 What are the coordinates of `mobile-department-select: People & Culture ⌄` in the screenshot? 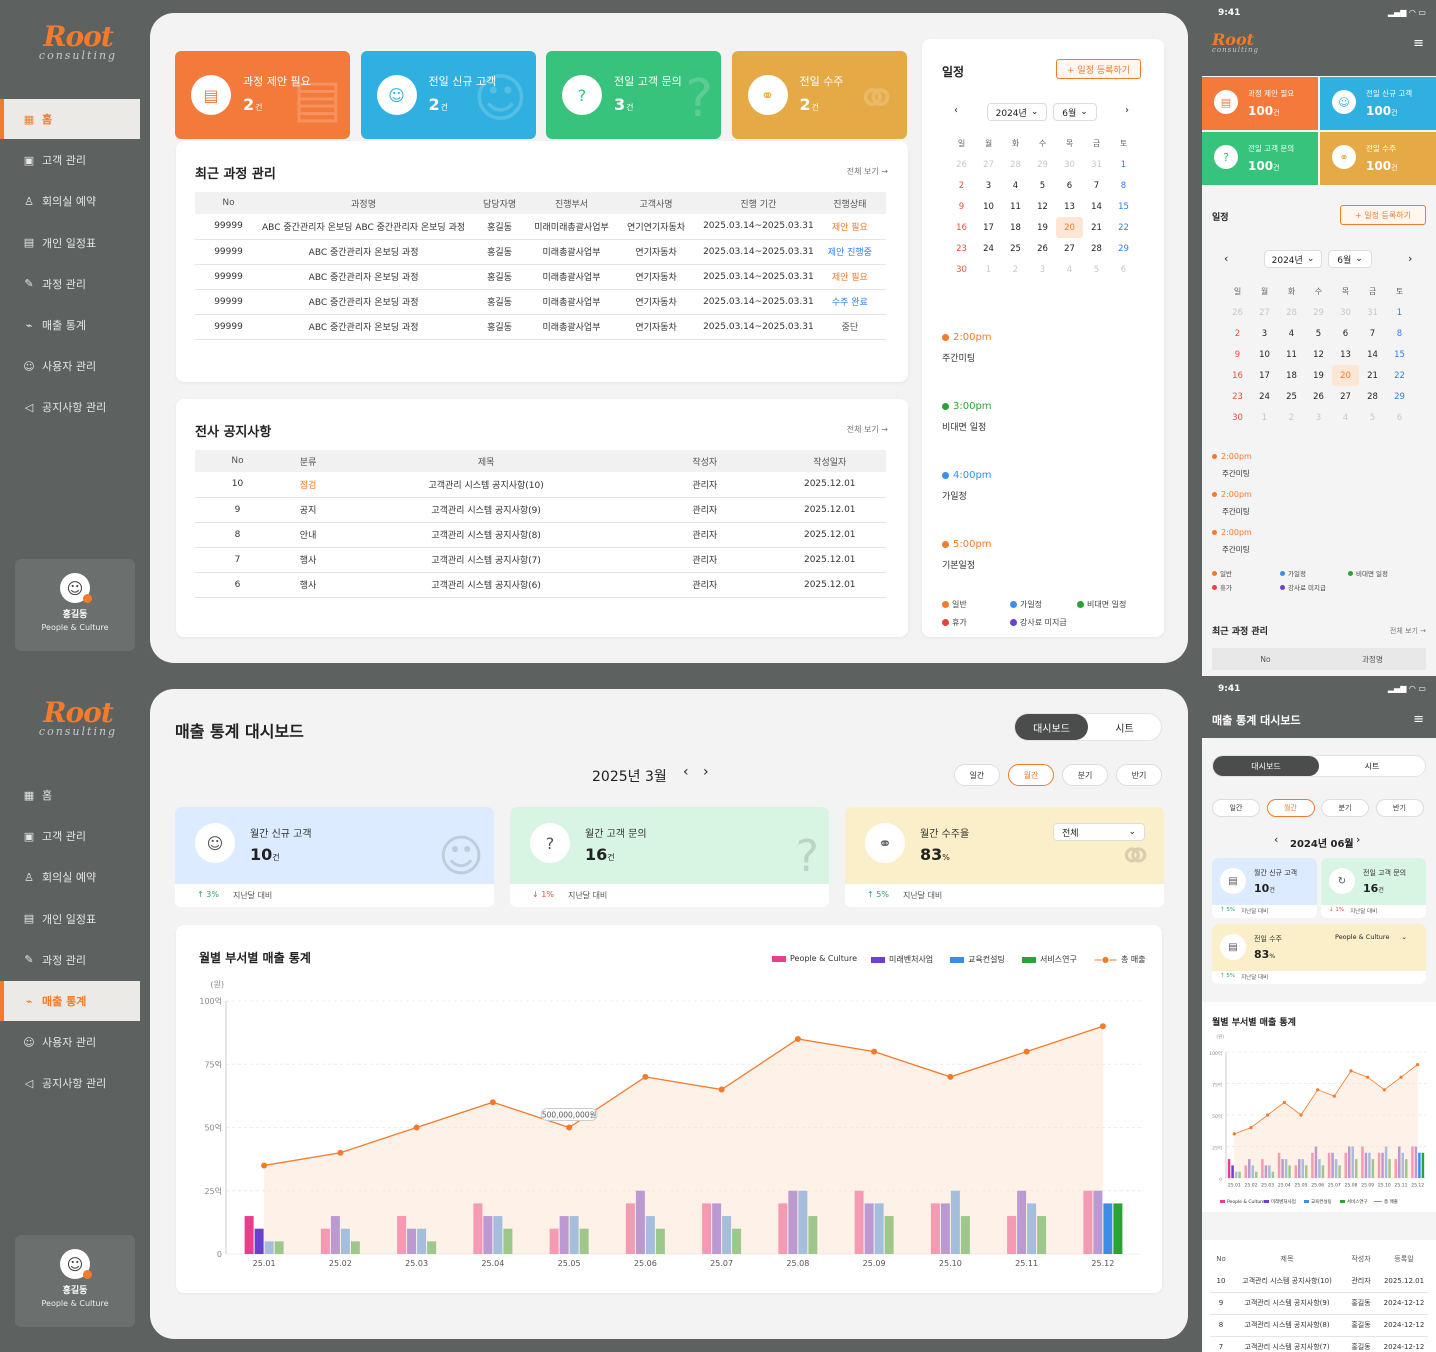 It's located at (1371, 937).